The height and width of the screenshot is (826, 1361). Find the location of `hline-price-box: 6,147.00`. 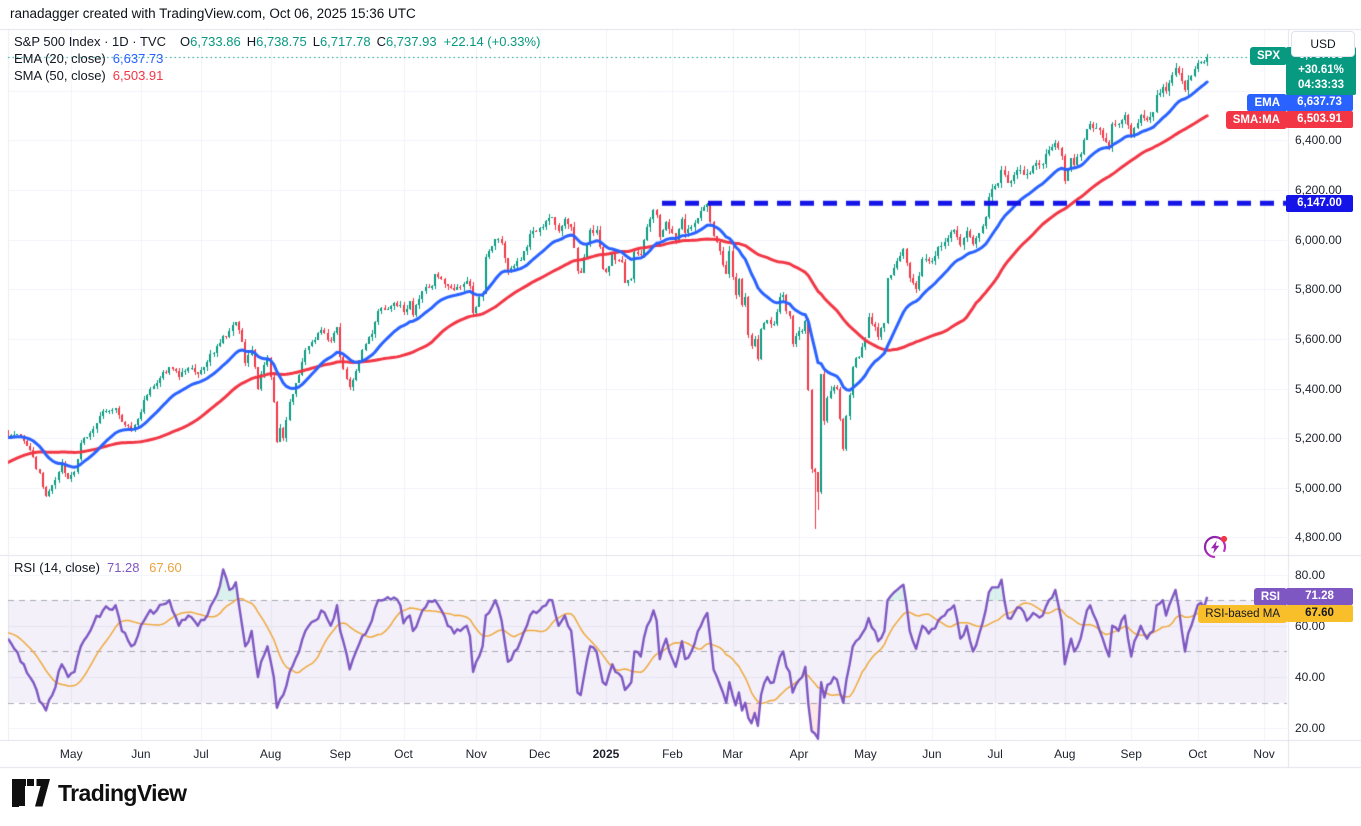

hline-price-box: 6,147.00 is located at coordinates (1319, 203).